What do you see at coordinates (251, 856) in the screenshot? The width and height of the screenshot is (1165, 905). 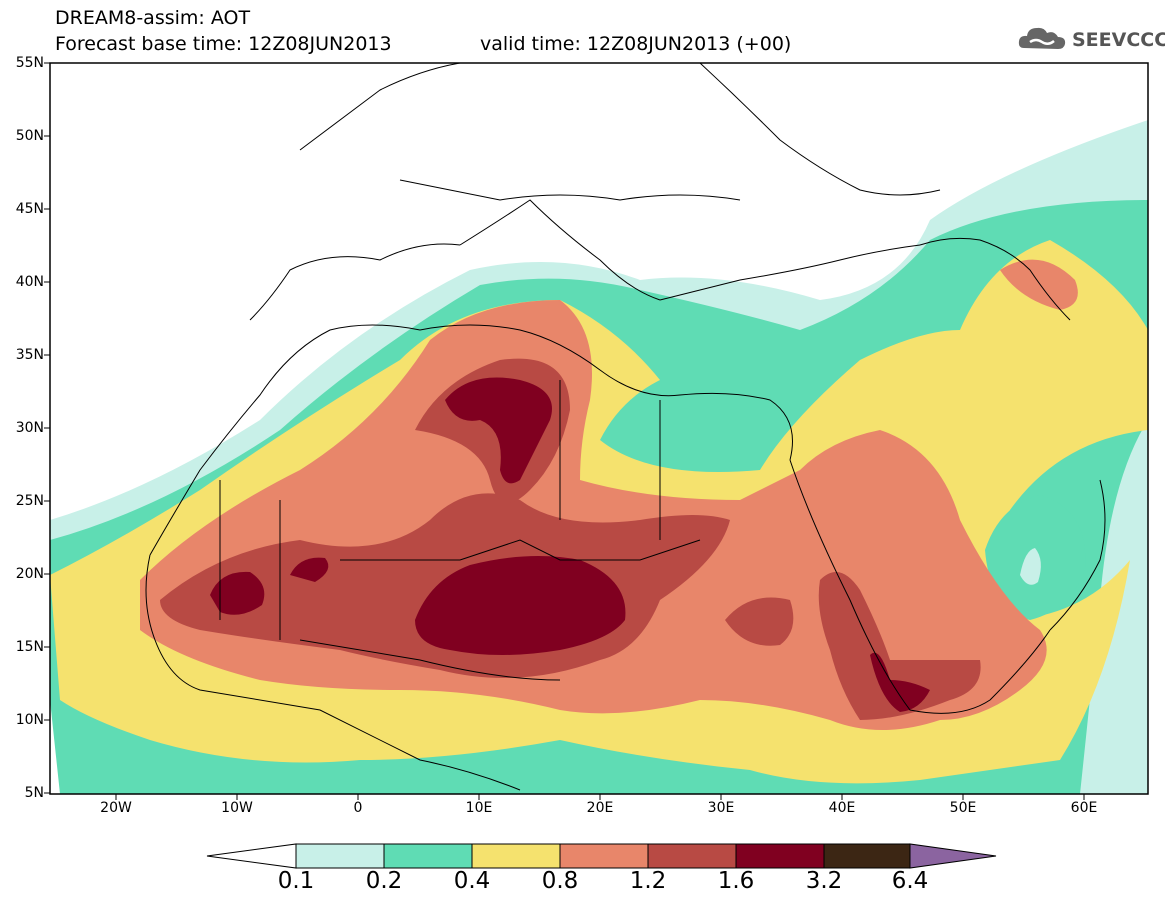 I see `colorbar-low-arrow` at bounding box center [251, 856].